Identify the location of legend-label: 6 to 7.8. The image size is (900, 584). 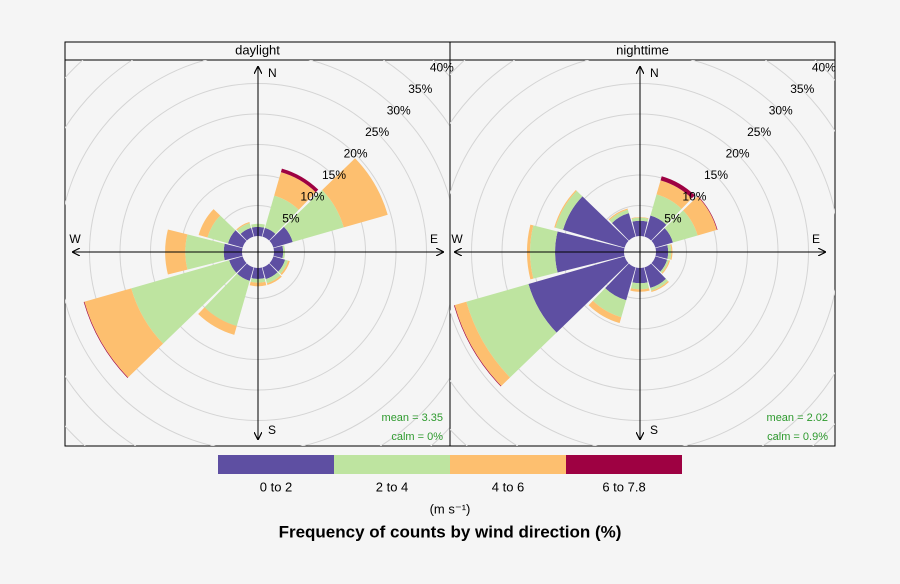
(623, 486).